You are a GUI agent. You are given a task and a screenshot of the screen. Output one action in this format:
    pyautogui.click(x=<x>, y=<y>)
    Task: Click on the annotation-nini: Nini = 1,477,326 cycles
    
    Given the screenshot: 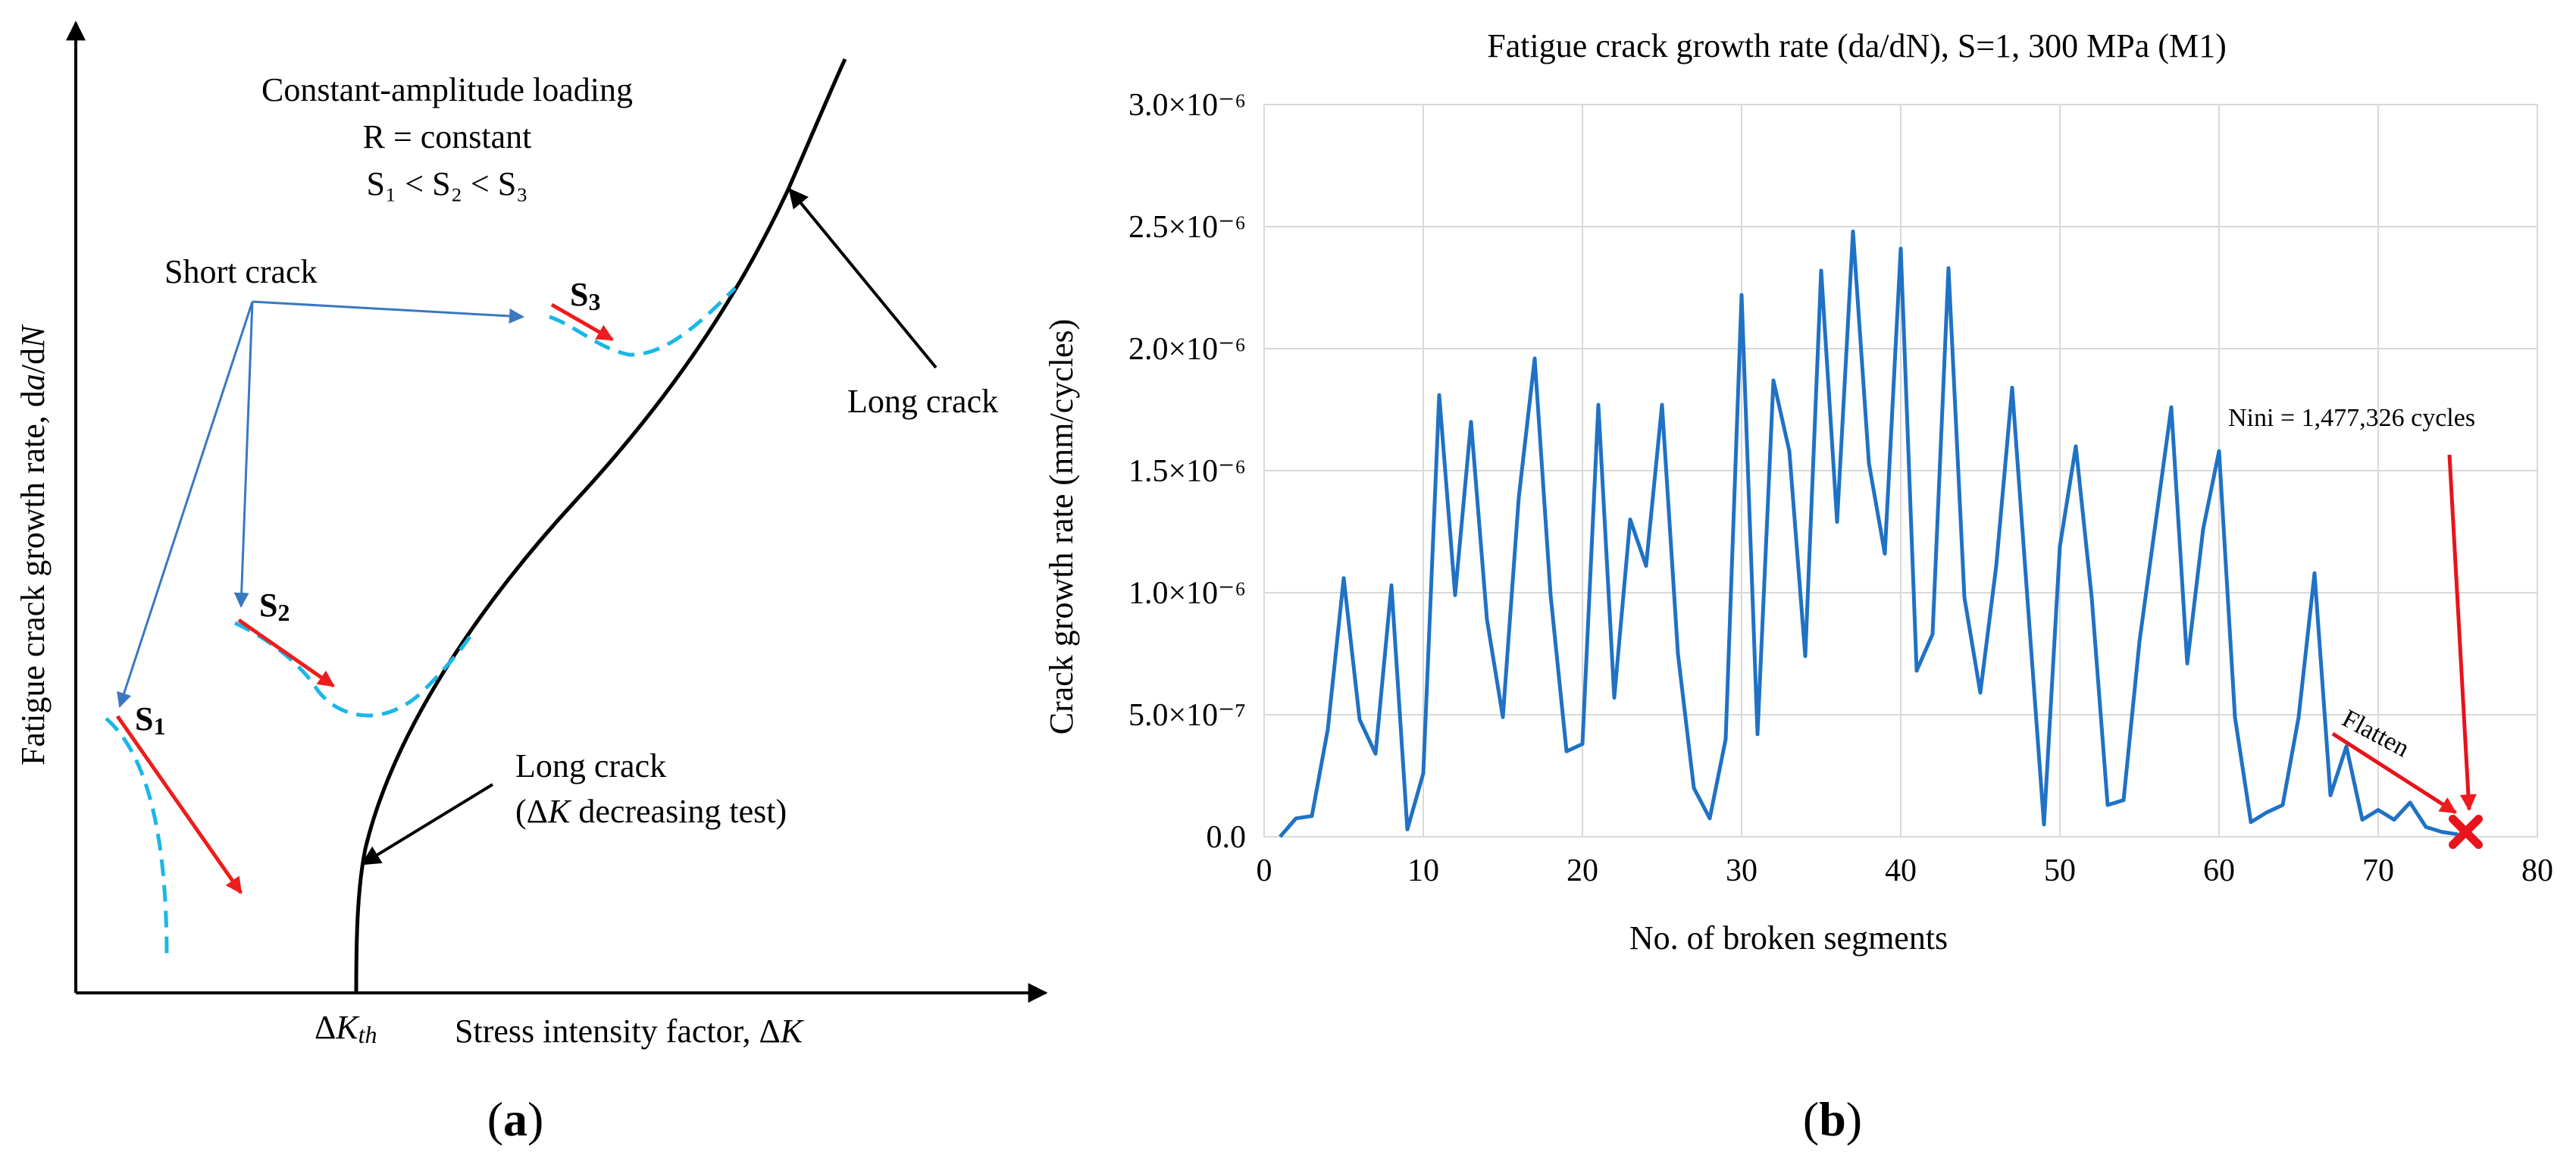 What is the action you would take?
    pyautogui.click(x=2351, y=418)
    